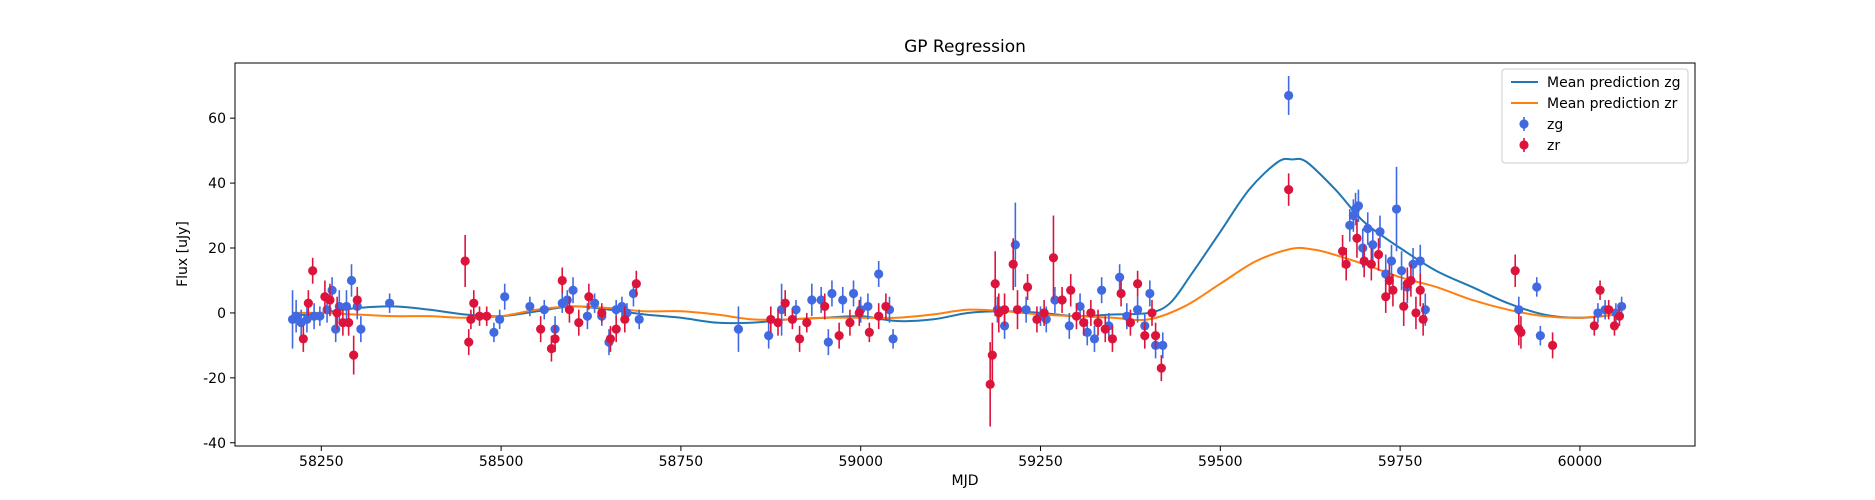  I want to click on x-tick-label: 58500, so click(501, 462).